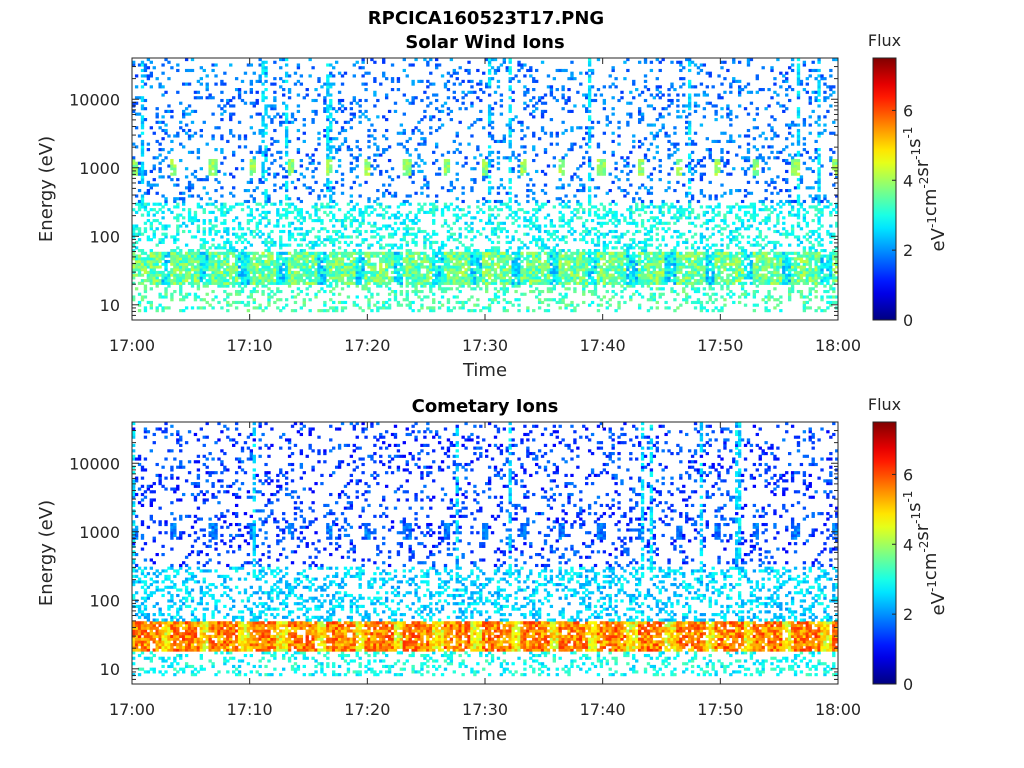  I want to click on panel-title: Solar Wind Ions, so click(484, 42).